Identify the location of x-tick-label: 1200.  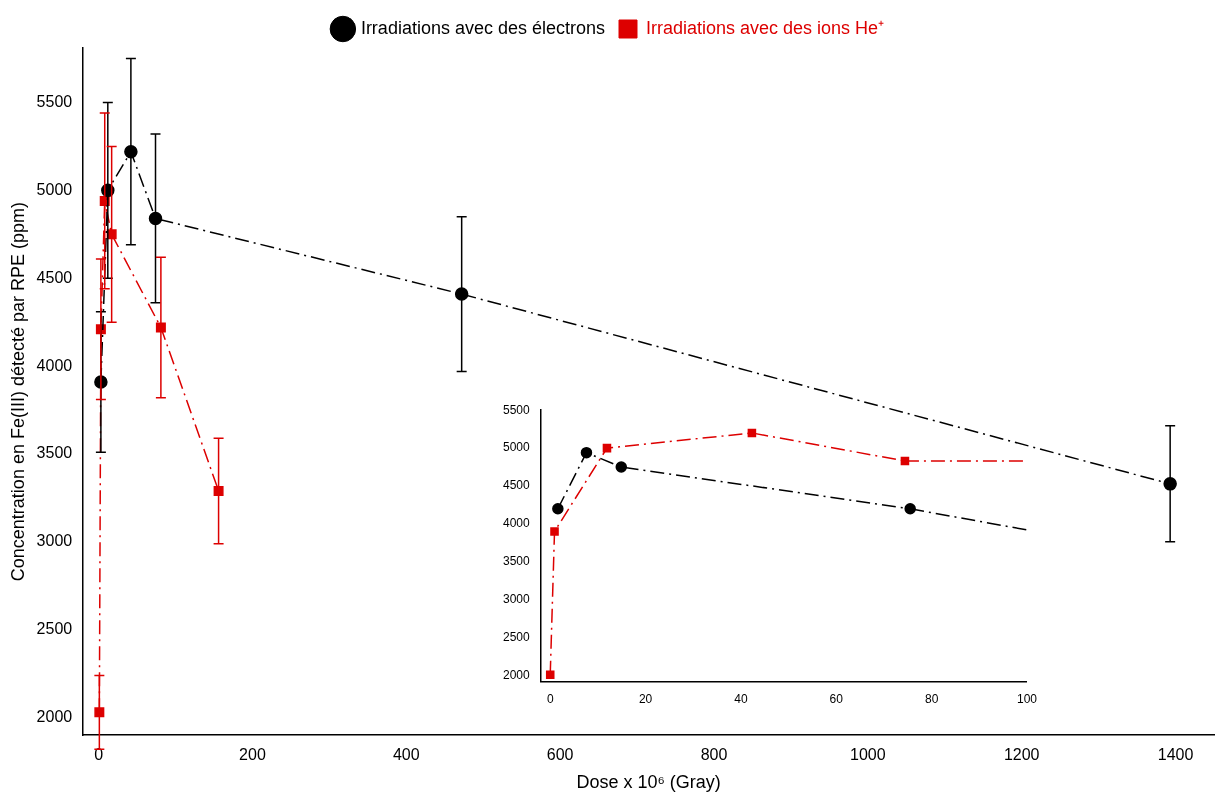
(1021, 755).